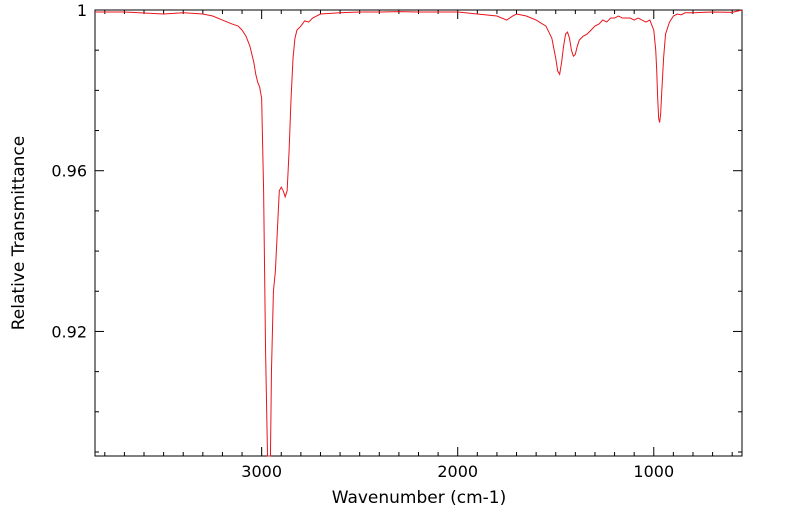 The image size is (799, 516). I want to click on x-tick-label: 3000, so click(261, 471).